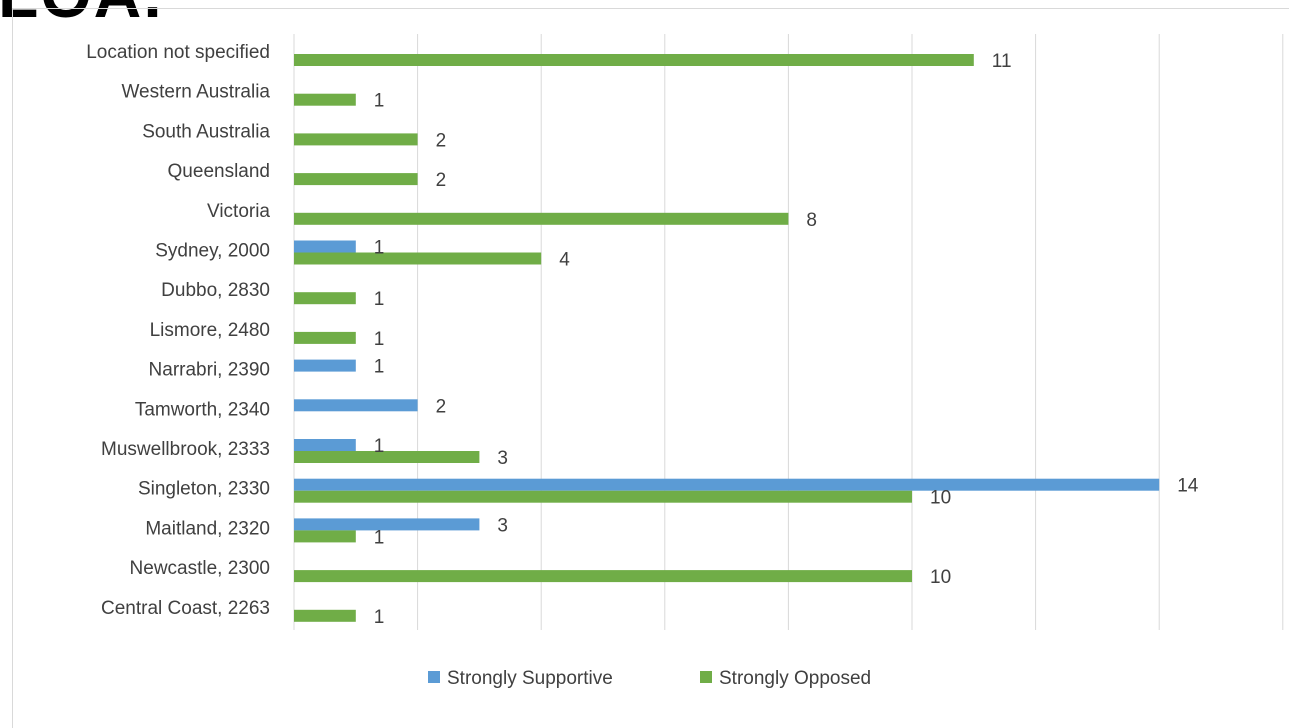 The width and height of the screenshot is (1289, 728). Describe the element at coordinates (564, 260) in the screenshot. I see `data-label: 4` at that location.